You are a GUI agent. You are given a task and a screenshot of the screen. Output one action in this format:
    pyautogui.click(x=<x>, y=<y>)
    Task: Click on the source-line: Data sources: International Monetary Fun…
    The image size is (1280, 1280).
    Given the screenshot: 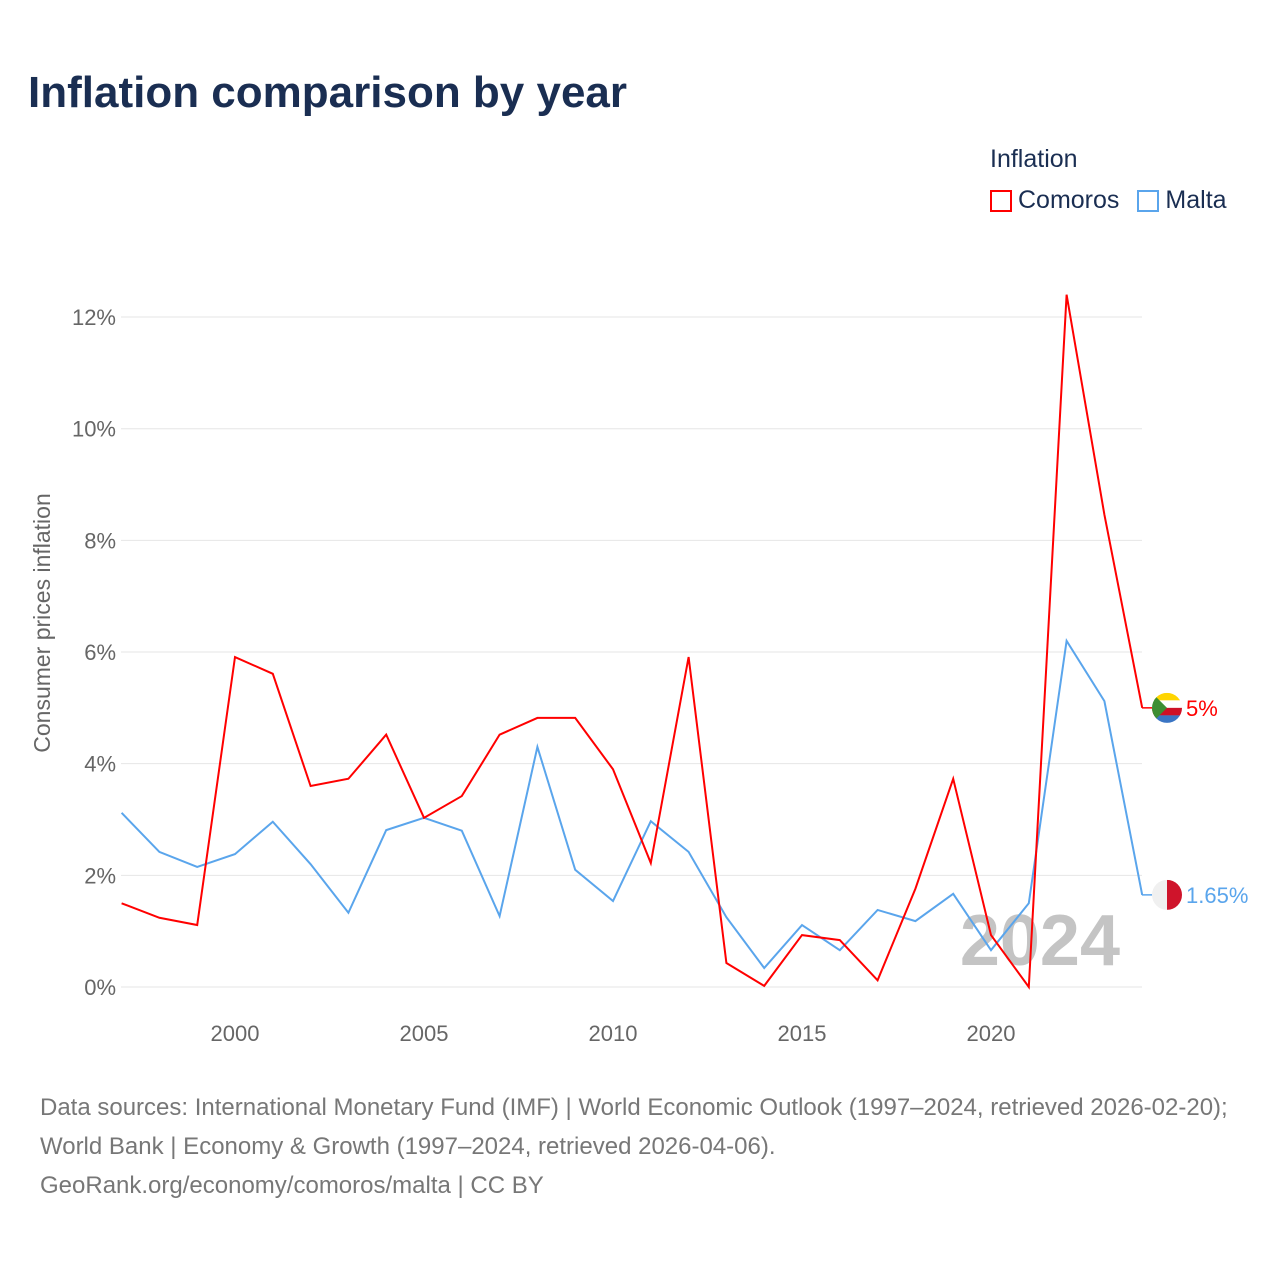 What is the action you would take?
    pyautogui.click(x=634, y=1127)
    